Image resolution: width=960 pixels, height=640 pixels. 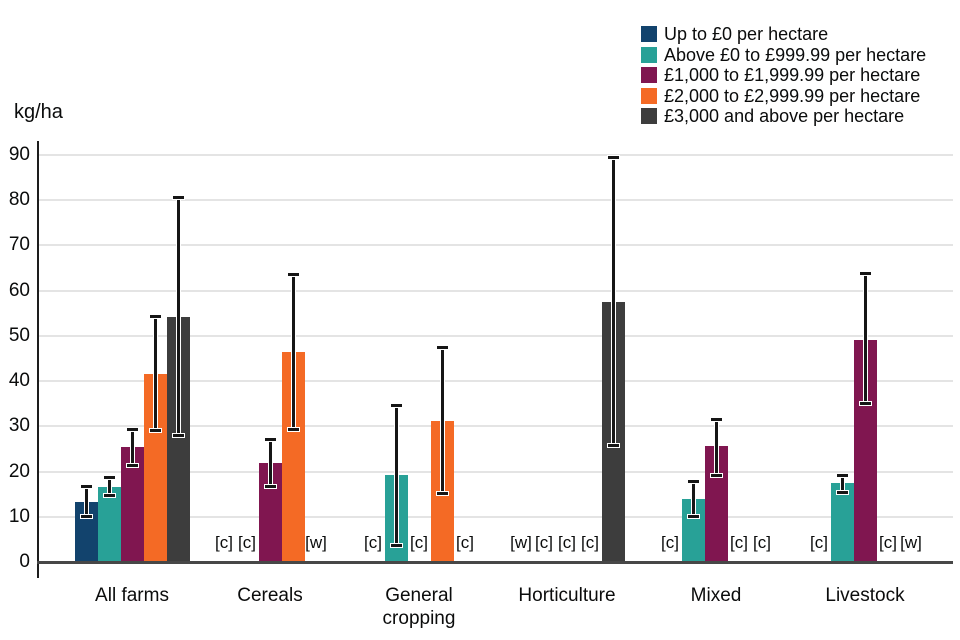 What do you see at coordinates (19, 200) in the screenshot?
I see `y-axis-tick-label: 80` at bounding box center [19, 200].